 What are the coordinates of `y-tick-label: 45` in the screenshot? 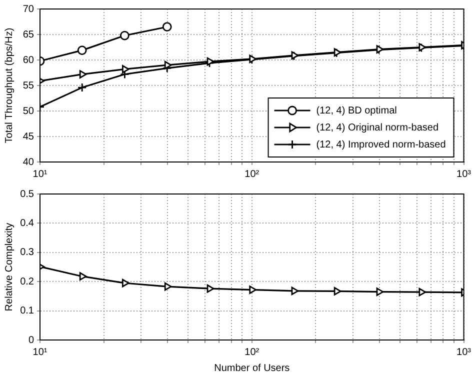 It's located at (28, 136).